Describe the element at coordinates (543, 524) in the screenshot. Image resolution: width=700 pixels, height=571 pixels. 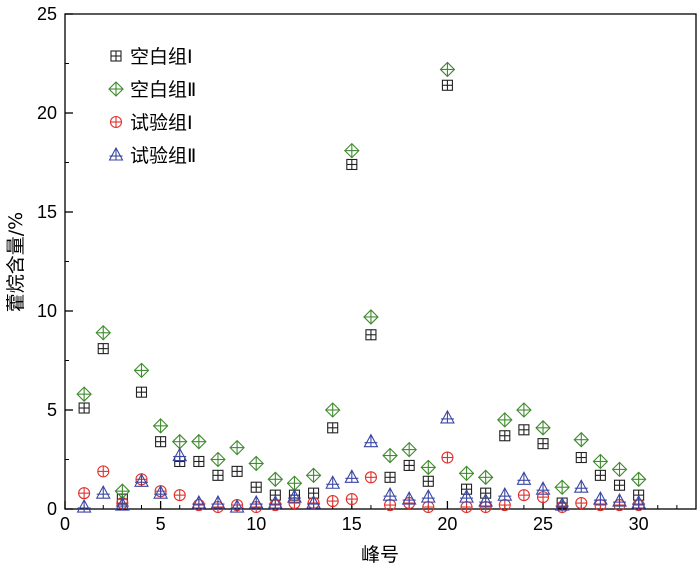
I see `x-tick-label-5: 25` at that location.